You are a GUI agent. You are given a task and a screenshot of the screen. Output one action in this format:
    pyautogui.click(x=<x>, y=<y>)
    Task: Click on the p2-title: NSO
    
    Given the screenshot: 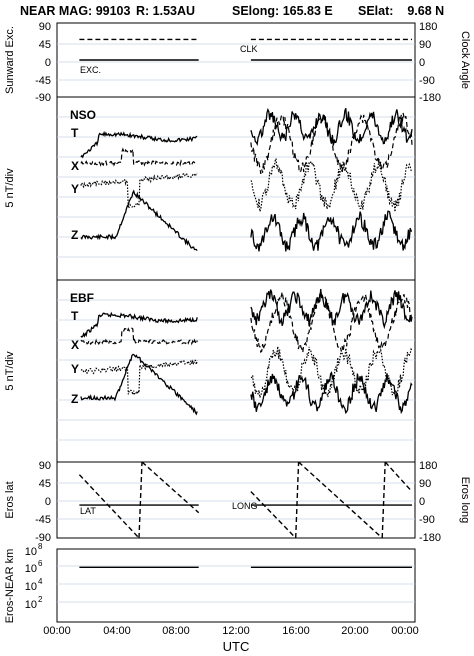 What is the action you would take?
    pyautogui.click(x=83, y=115)
    